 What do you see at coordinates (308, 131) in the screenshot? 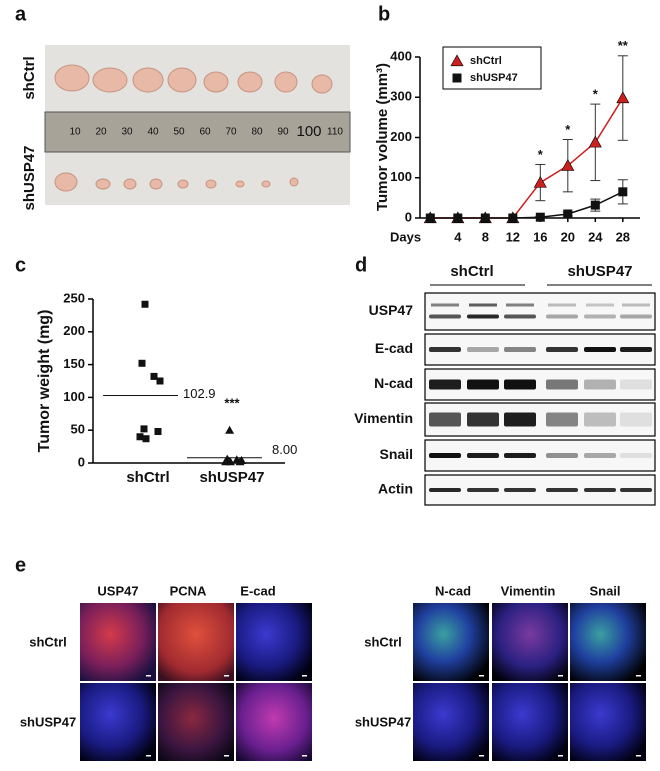
I see `ruler-label: 100` at bounding box center [308, 131].